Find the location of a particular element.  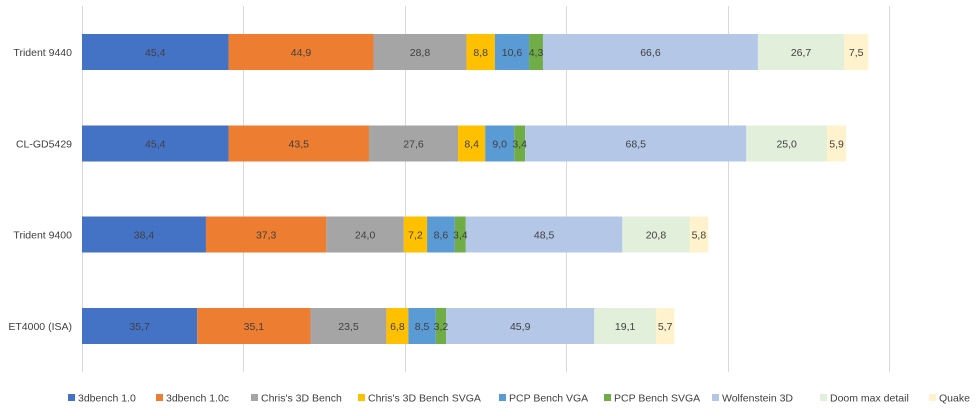

data-label: 68,5 is located at coordinates (636, 145).